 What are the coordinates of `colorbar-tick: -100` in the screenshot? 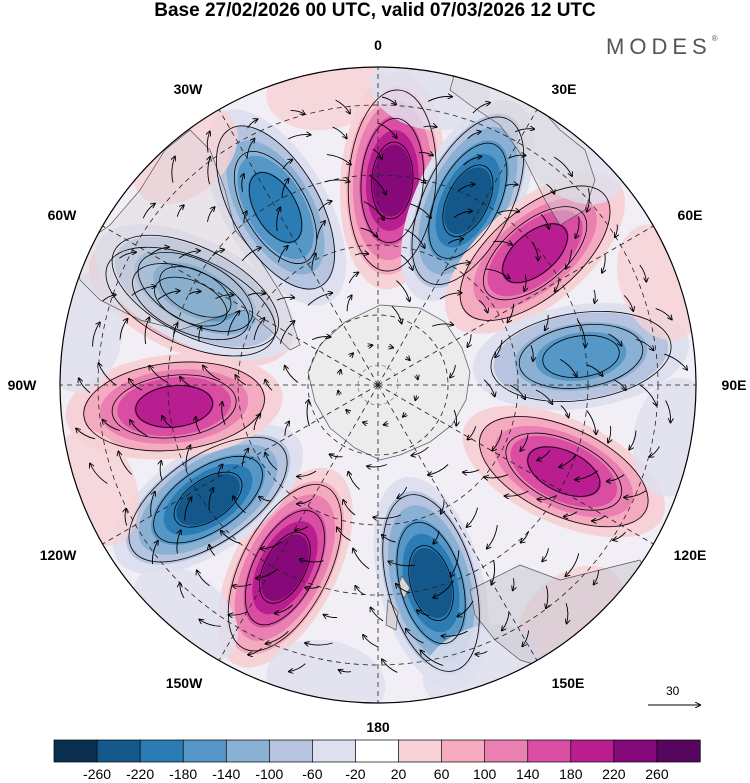 It's located at (269, 774).